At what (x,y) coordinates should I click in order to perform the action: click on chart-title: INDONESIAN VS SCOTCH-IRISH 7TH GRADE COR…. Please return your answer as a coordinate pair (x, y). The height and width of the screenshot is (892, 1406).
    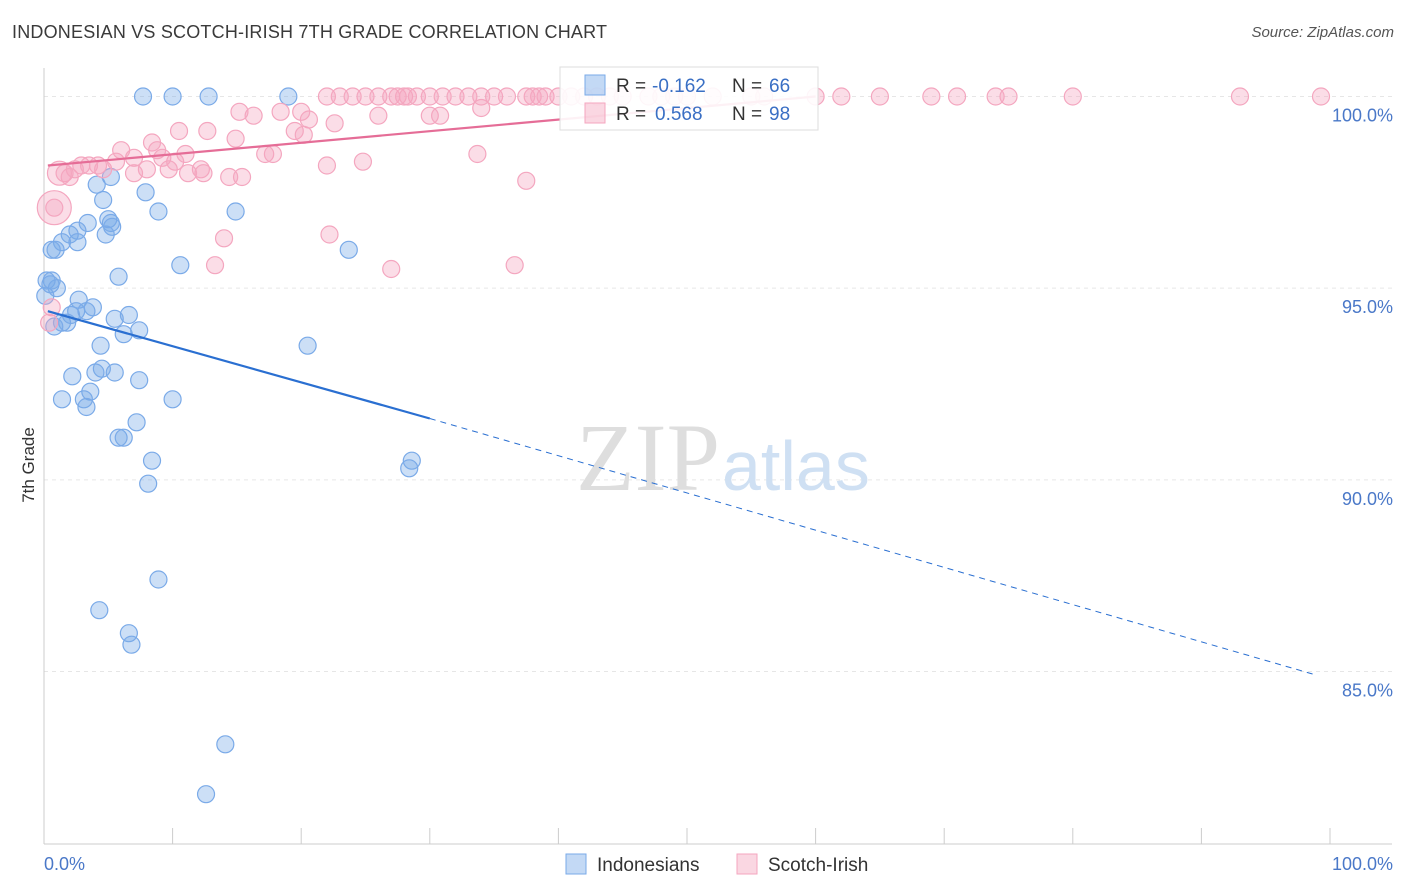
    Looking at the image, I should click on (310, 32).